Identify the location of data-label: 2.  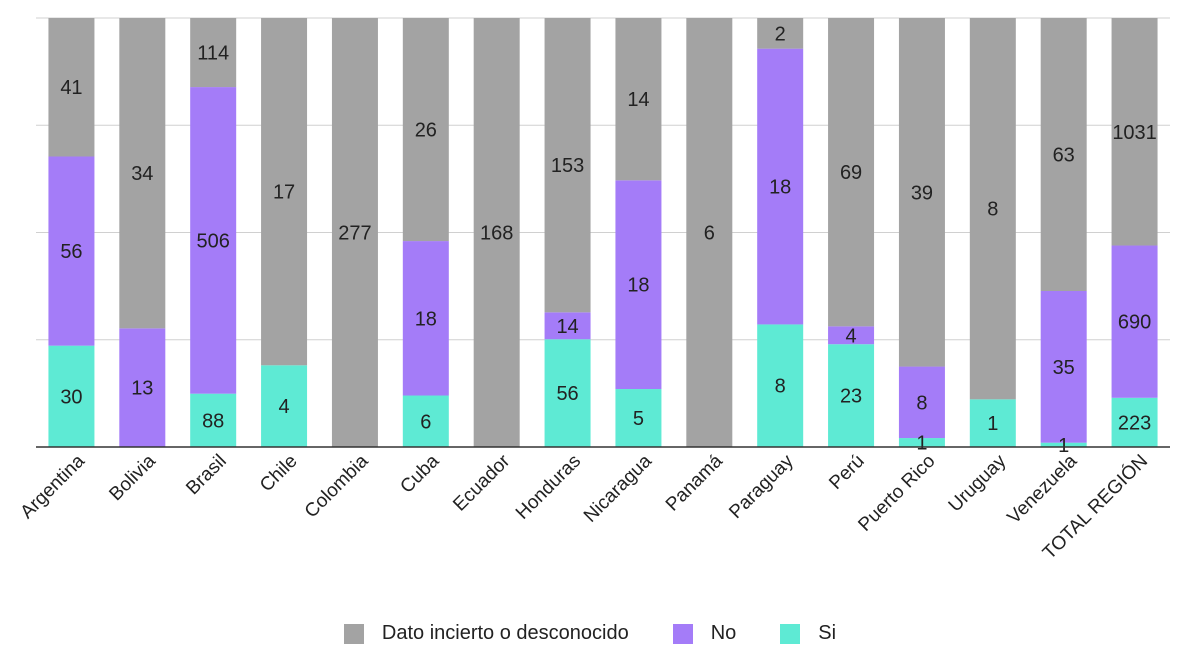
(780, 34).